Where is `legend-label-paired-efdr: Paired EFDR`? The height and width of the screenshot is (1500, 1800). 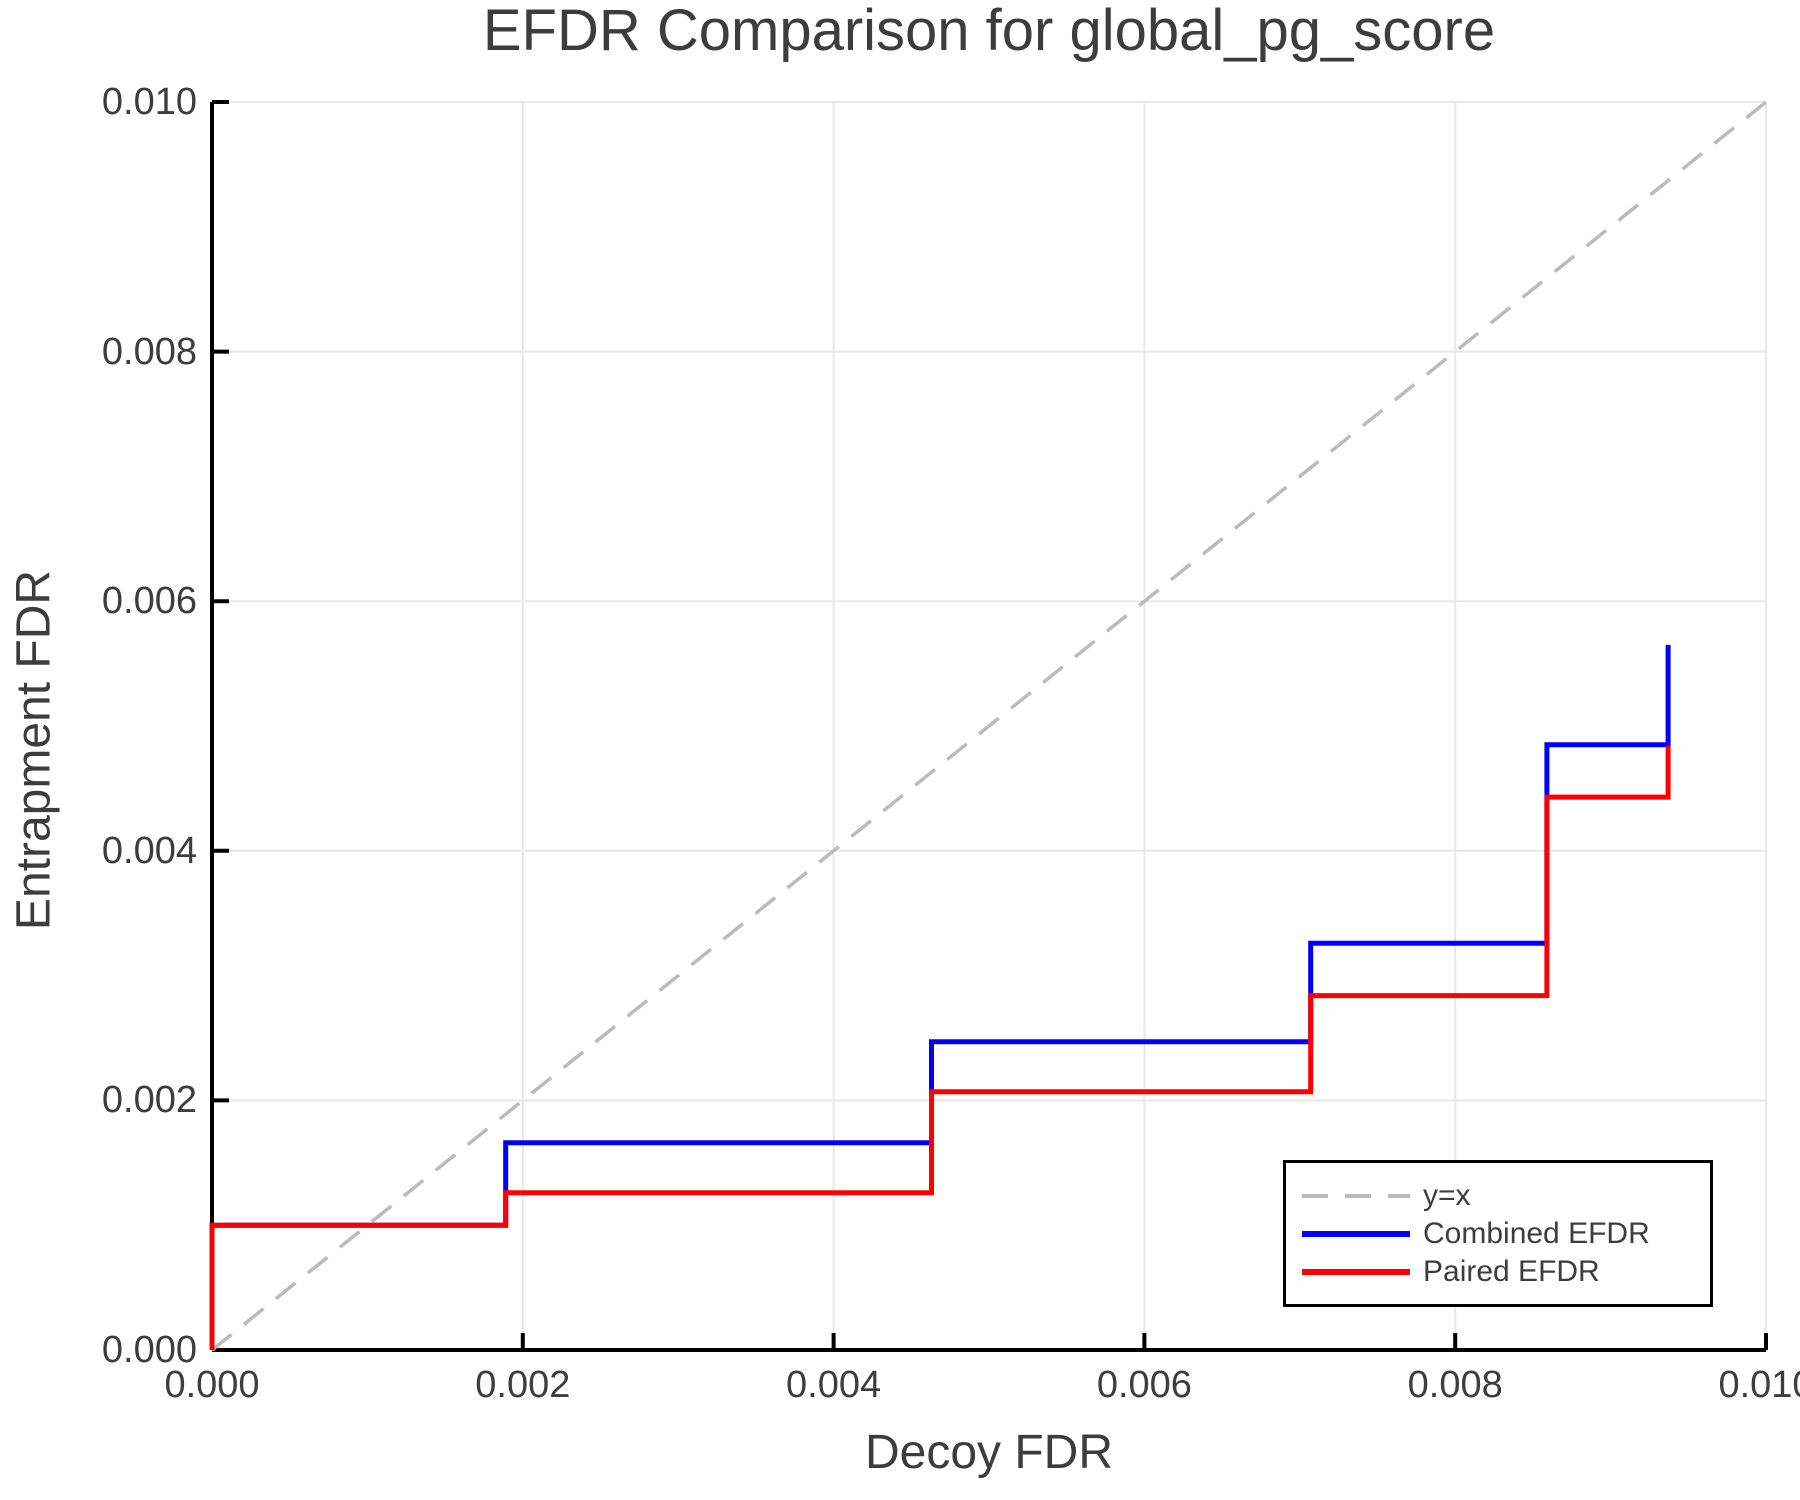 legend-label-paired-efdr: Paired EFDR is located at coordinates (1511, 1271).